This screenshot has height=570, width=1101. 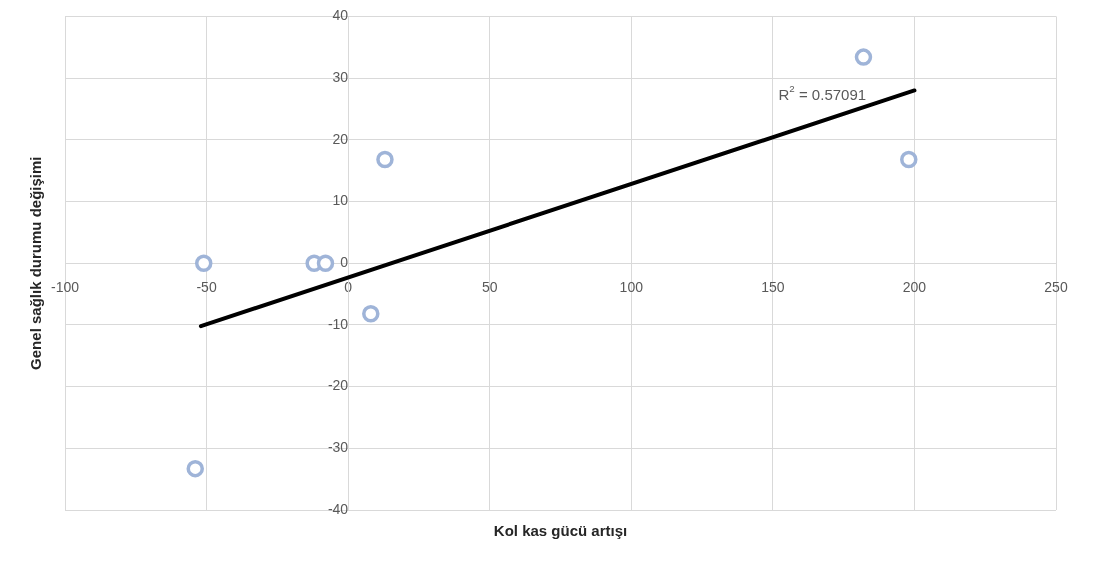 I want to click on x-tick-label: 150, so click(x=773, y=287).